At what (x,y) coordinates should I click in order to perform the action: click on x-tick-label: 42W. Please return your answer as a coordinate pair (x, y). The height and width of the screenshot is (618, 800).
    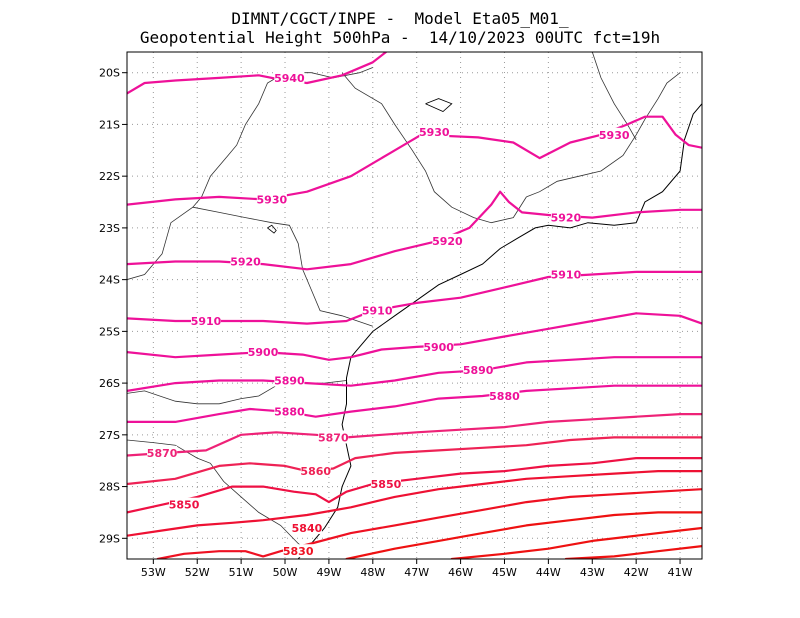
    Looking at the image, I should click on (636, 572).